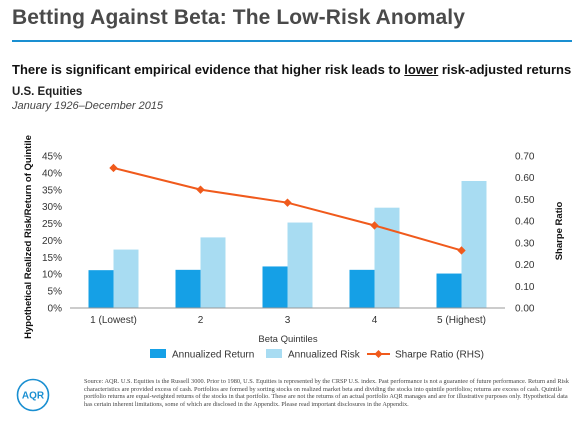 Image resolution: width=585 pixels, height=430 pixels. What do you see at coordinates (525, 265) in the screenshot?
I see `y2-tick-label: 0.20` at bounding box center [525, 265].